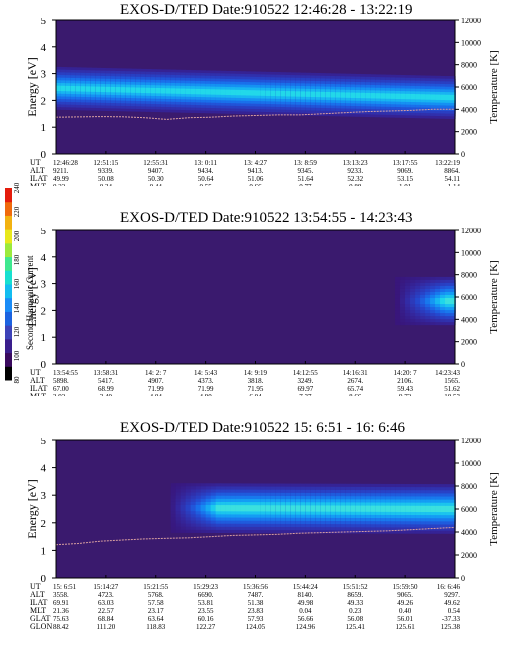  Describe the element at coordinates (32, 86) in the screenshot. I see `y-axis-label: Energy [eV]` at that location.